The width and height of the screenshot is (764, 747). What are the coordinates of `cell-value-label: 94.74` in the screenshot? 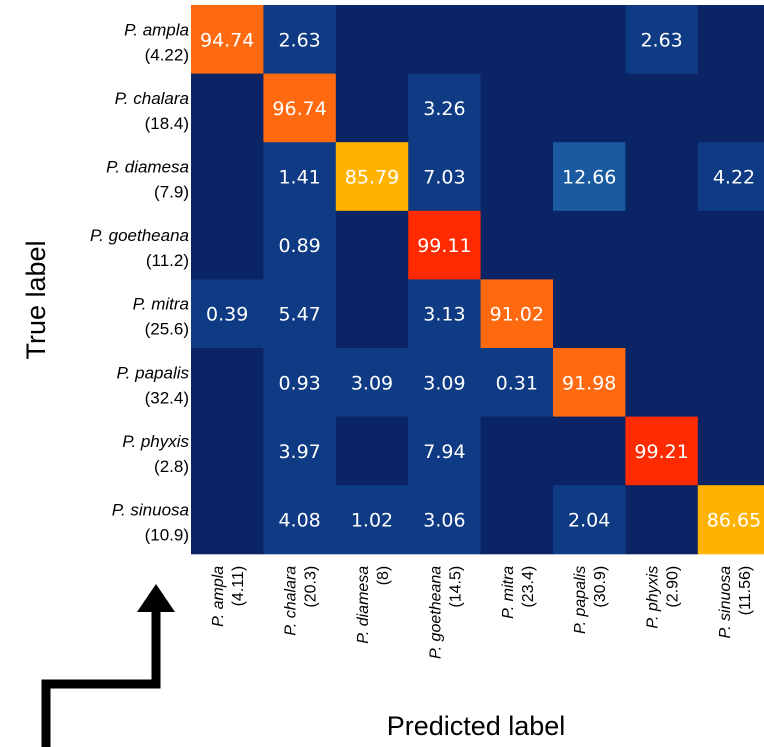 It's located at (227, 40).